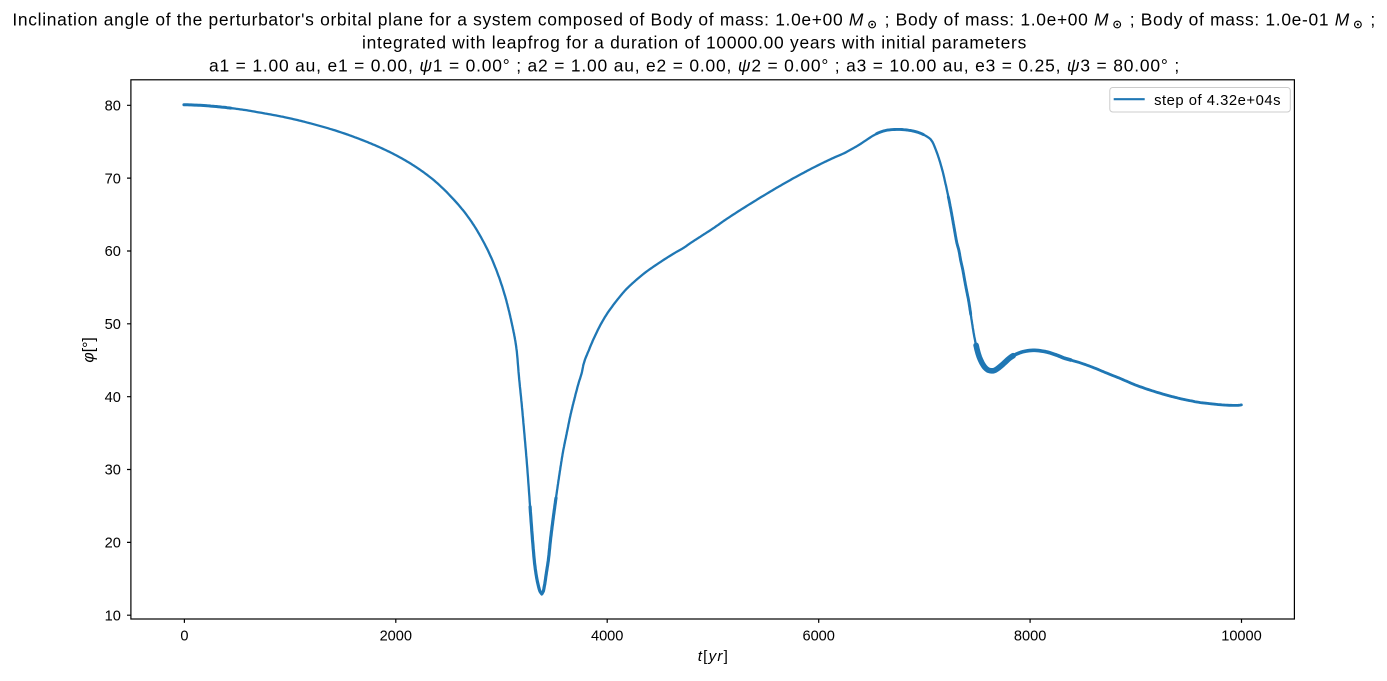  Describe the element at coordinates (1229, 20) in the screenshot. I see `svg-text: ; Body of mass: 1.0e-01` at that location.